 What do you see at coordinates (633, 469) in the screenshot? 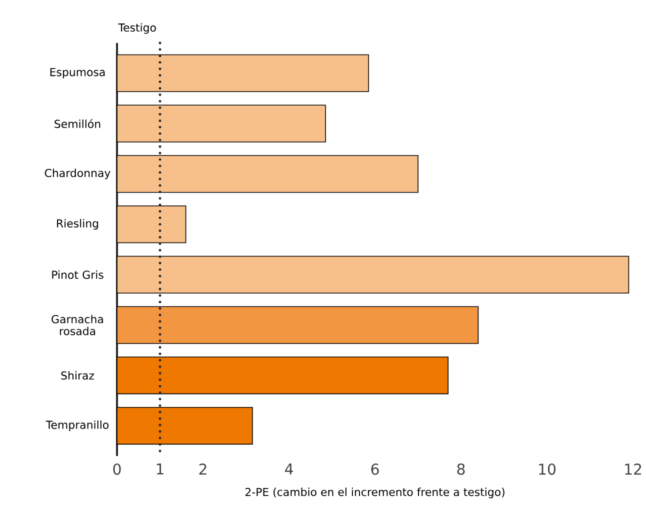
I see `x-tick-label: 12` at bounding box center [633, 469].